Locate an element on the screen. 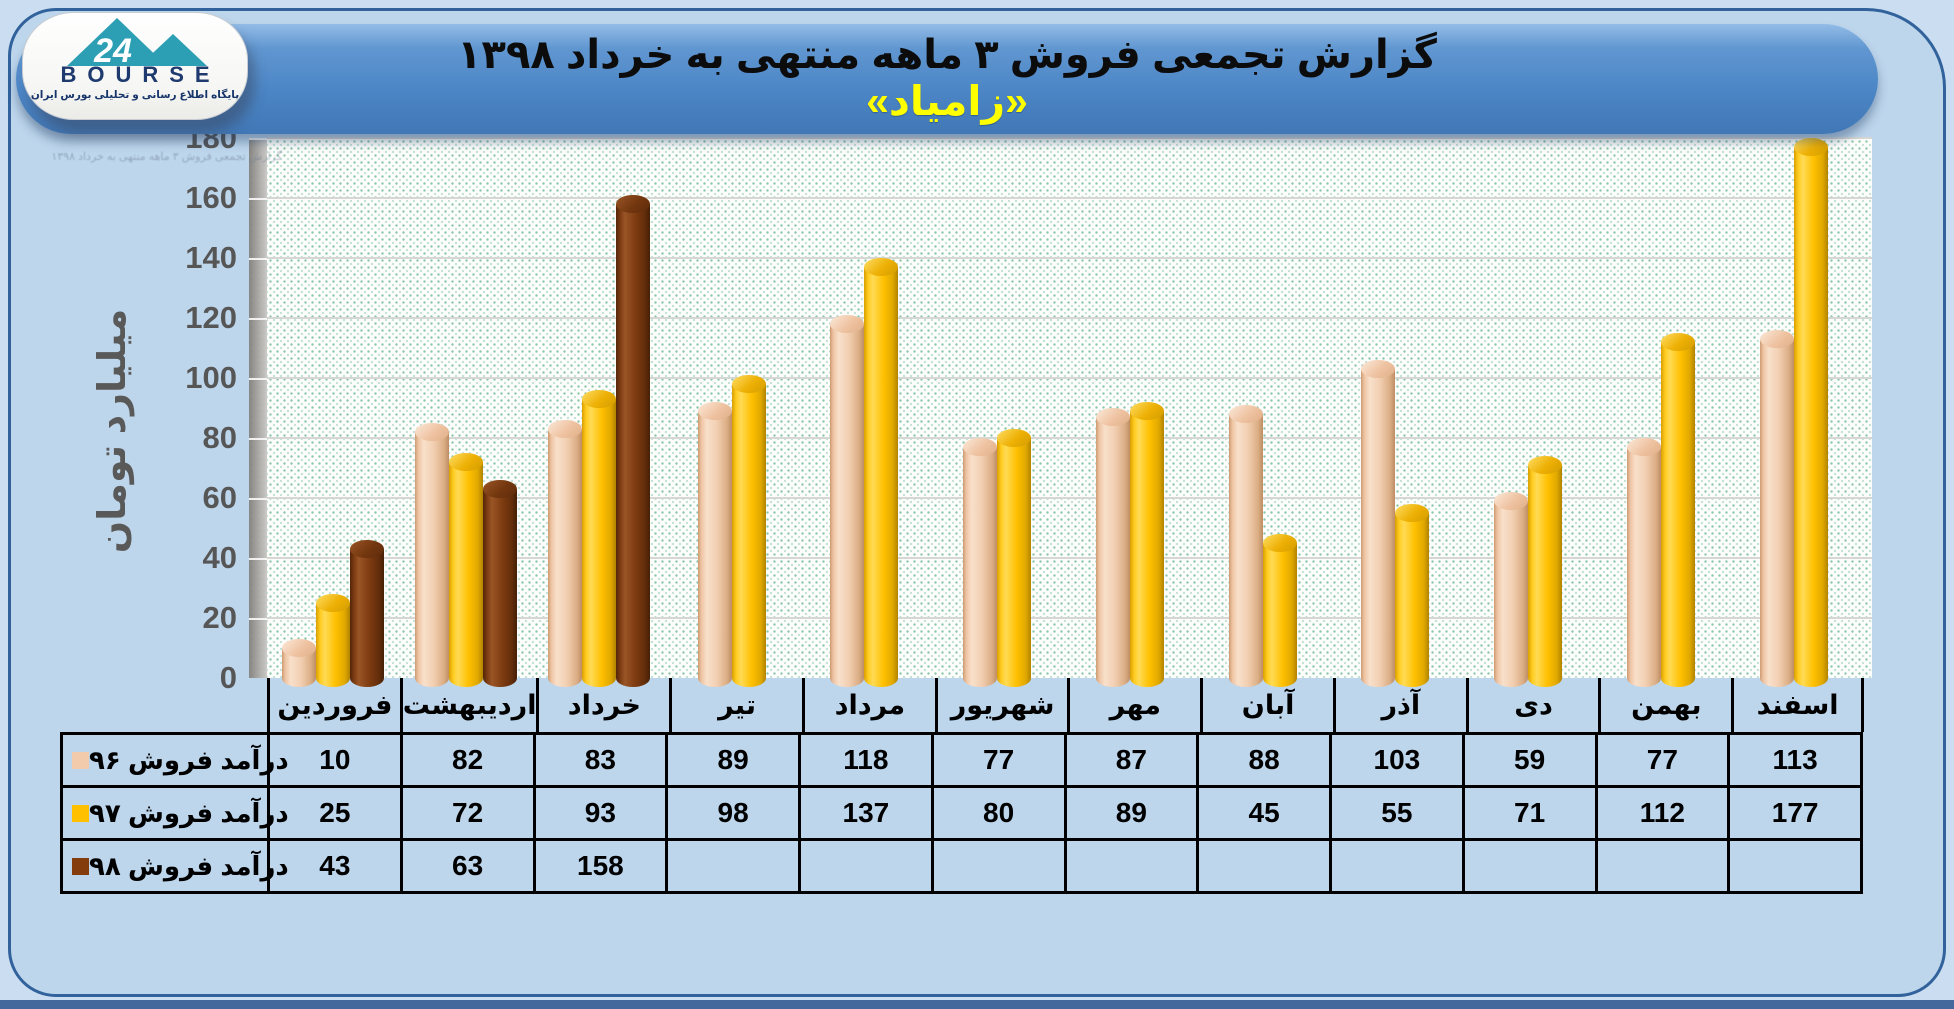 The width and height of the screenshot is (1954, 1009). bar-آذر-series1 is located at coordinates (1412, 595).